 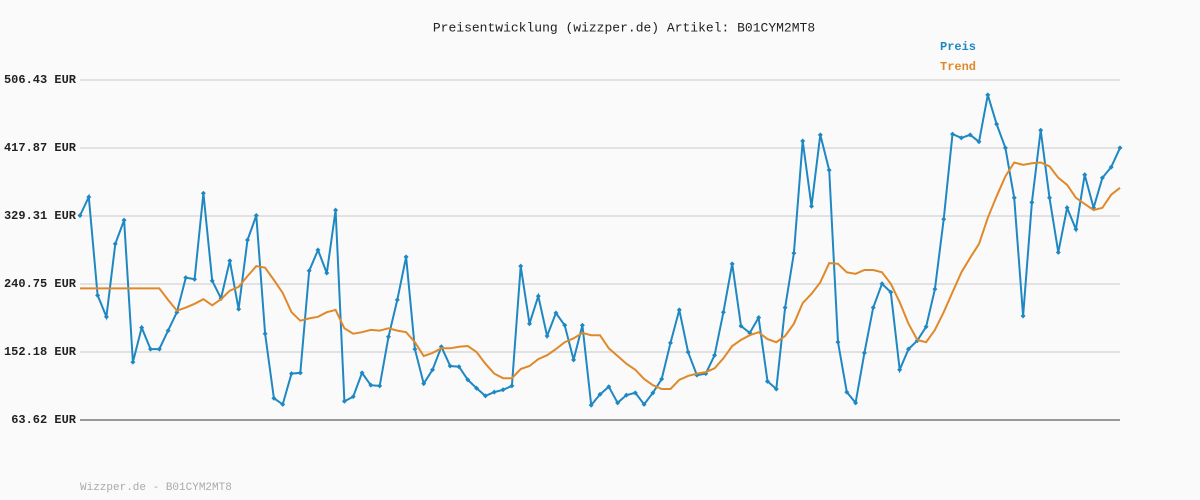 I want to click on y-tick-label: 240.75 EUR, so click(x=40, y=284).